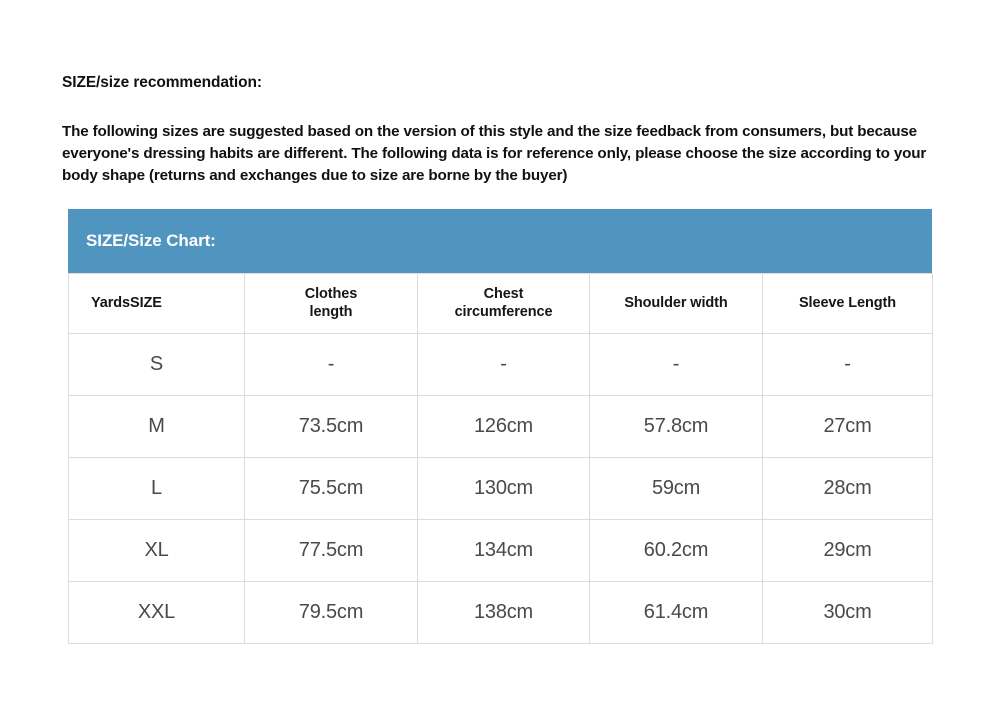 The image size is (1000, 708). Describe the element at coordinates (503, 294) in the screenshot. I see `column-header-line-1: Chest` at that location.